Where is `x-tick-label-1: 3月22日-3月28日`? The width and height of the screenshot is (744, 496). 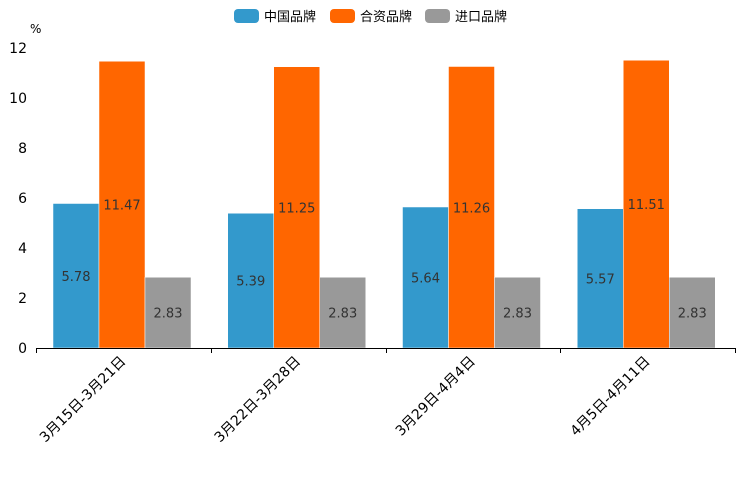
x-tick-label-1: 3月22日-3月28日 is located at coordinates (258, 400).